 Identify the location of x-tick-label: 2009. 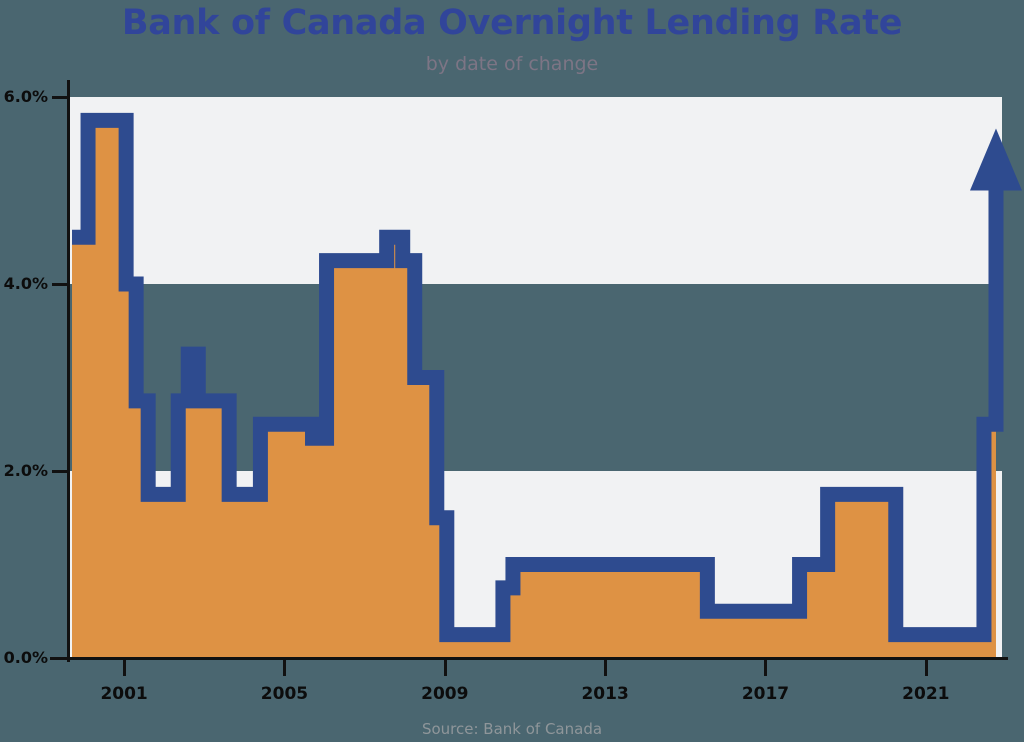
(445, 694).